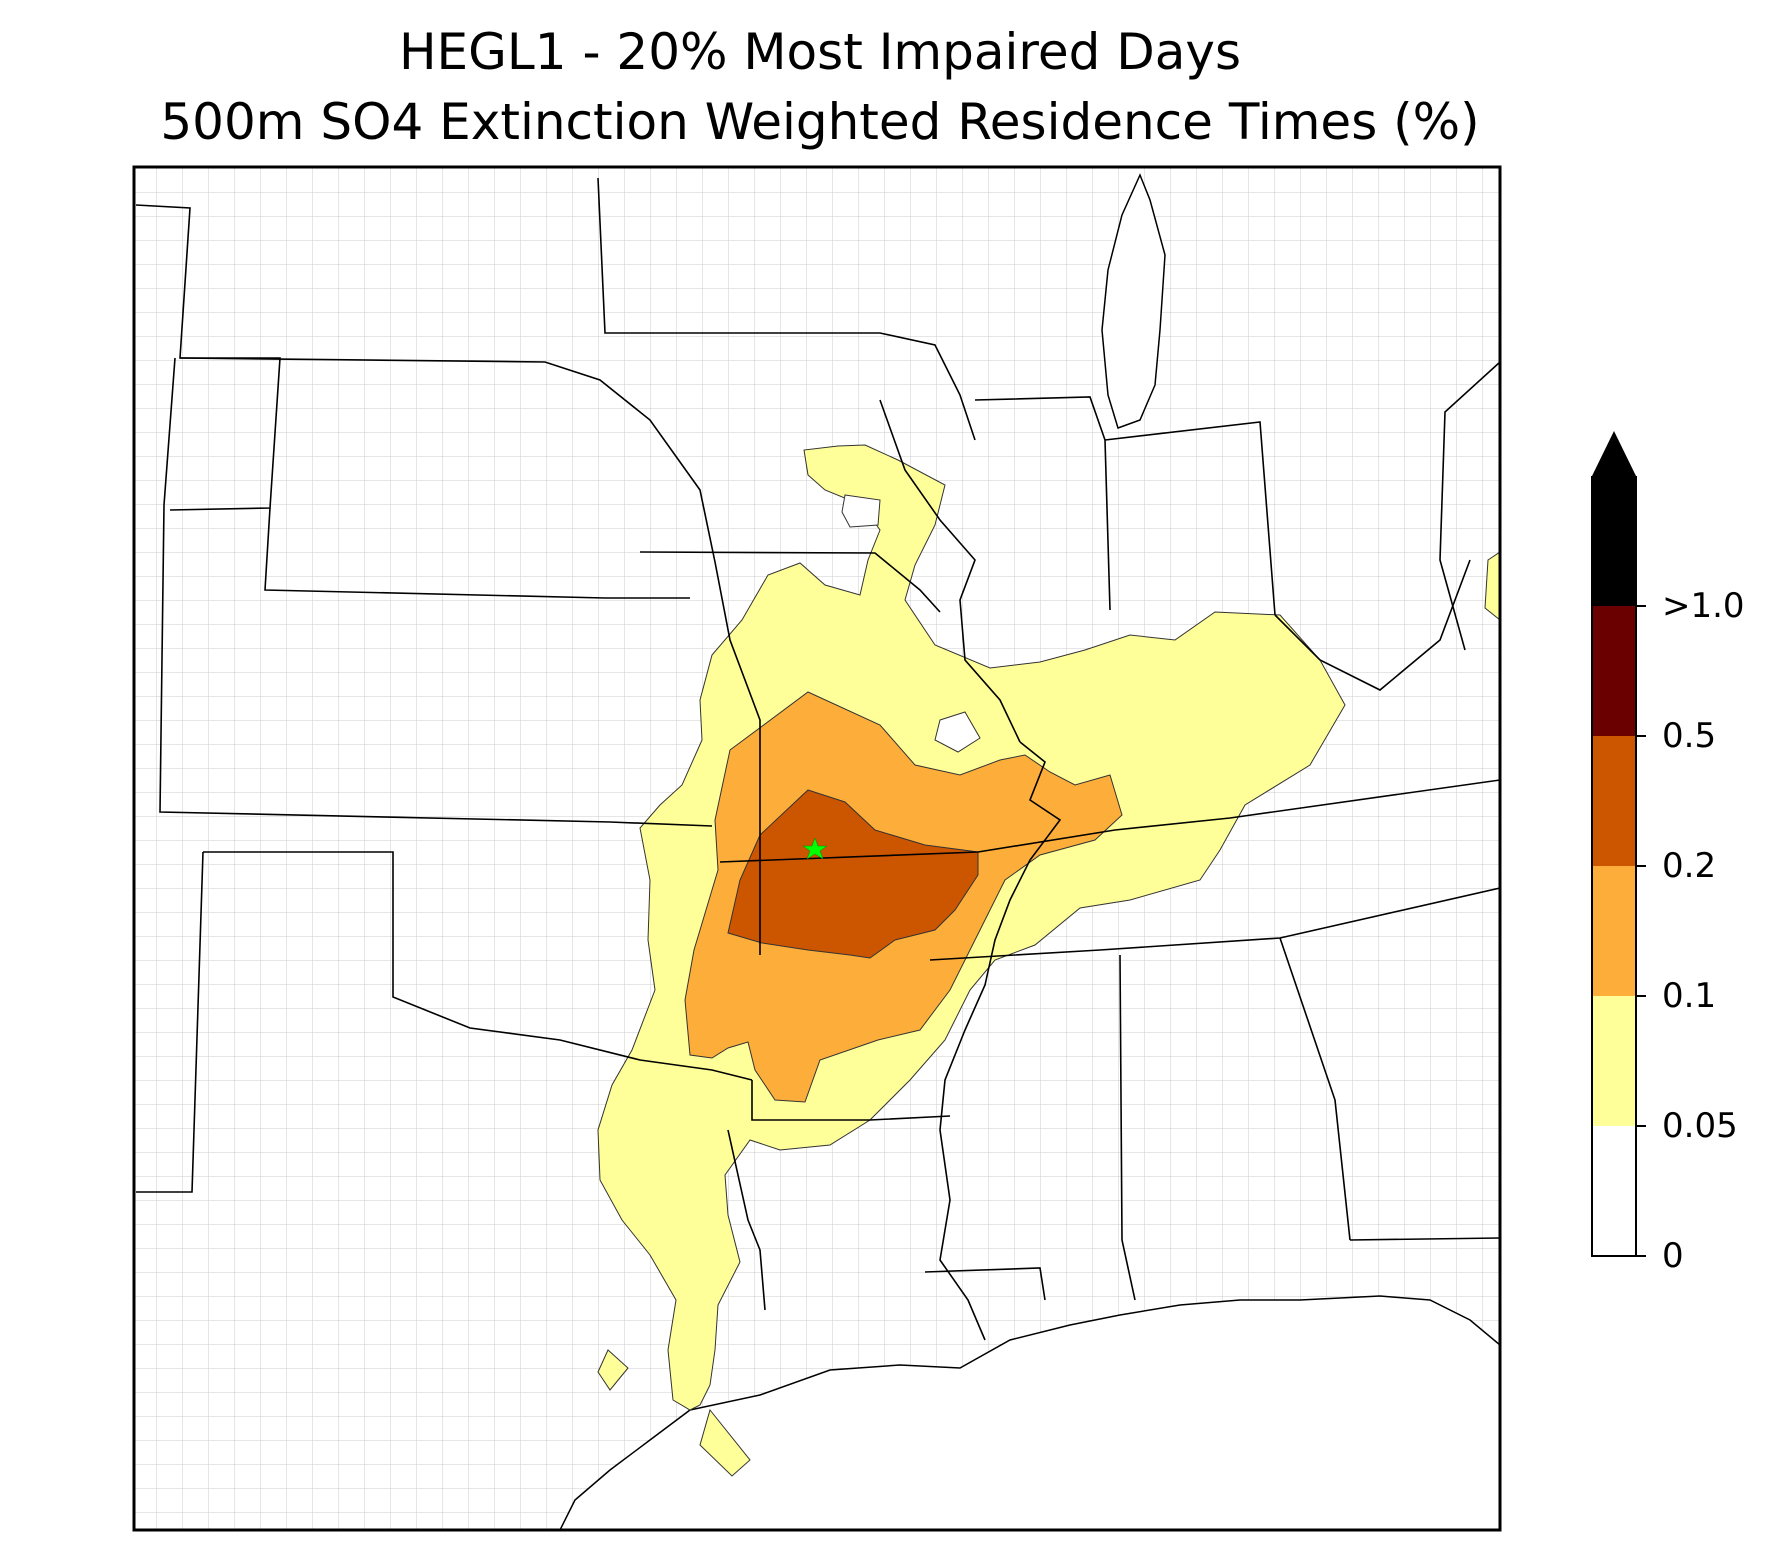  Describe the element at coordinates (1614, 453) in the screenshot. I see `colorbar-extend-arrow` at that location.